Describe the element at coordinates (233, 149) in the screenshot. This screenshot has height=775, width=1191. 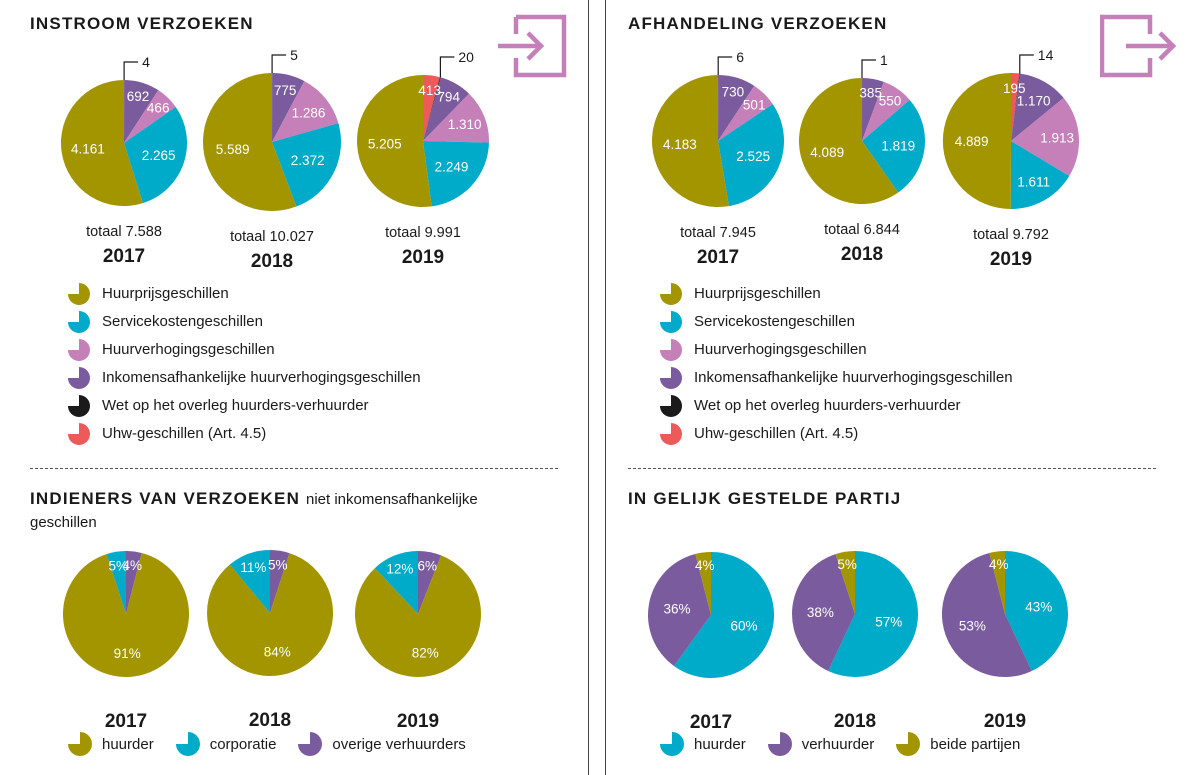
I see `data-label: 5.589` at that location.